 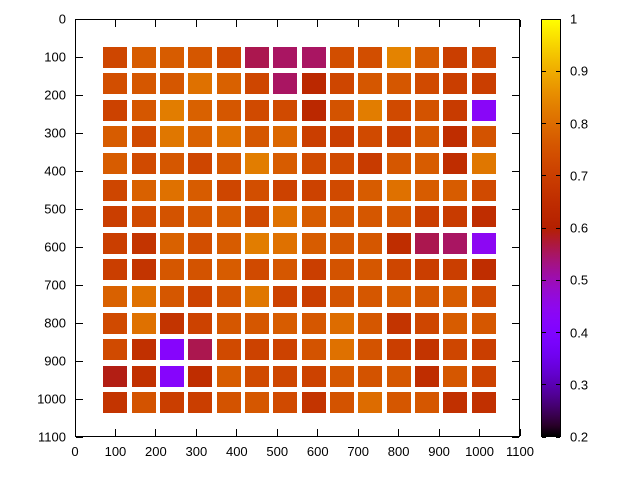 I want to click on colorbar-tick-label: 0.9, so click(x=579, y=71).